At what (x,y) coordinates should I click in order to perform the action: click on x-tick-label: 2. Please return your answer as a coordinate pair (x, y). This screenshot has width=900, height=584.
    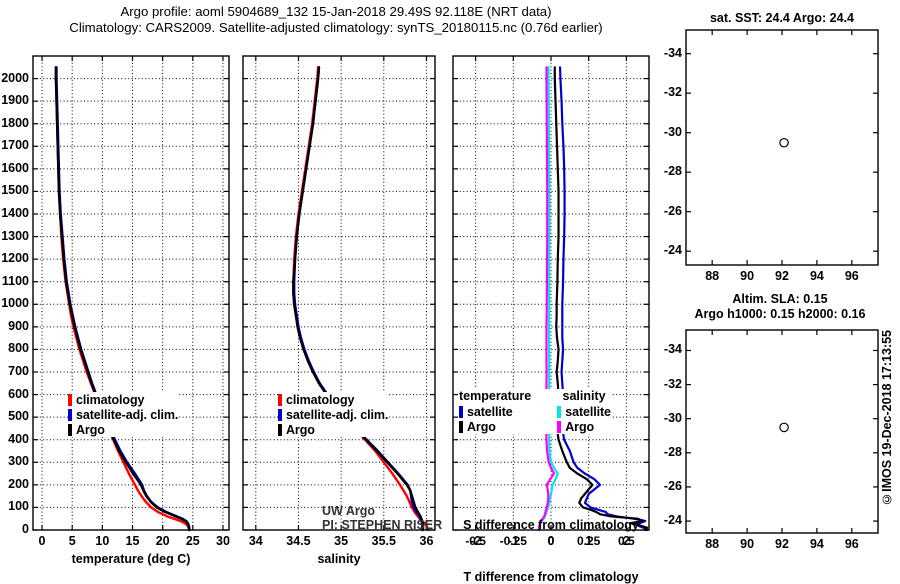
    Looking at the image, I should click on (626, 541).